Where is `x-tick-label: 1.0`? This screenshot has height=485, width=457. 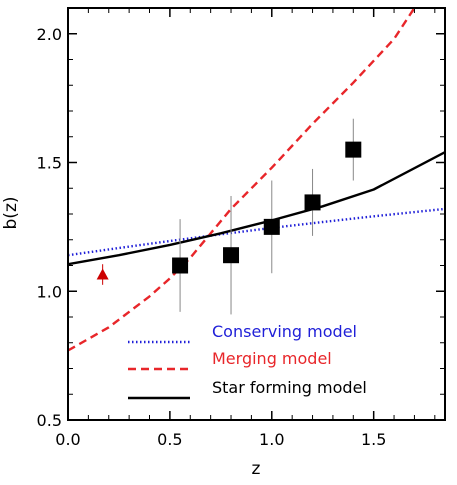
x-tick-label: 1.0 is located at coordinates (271, 439).